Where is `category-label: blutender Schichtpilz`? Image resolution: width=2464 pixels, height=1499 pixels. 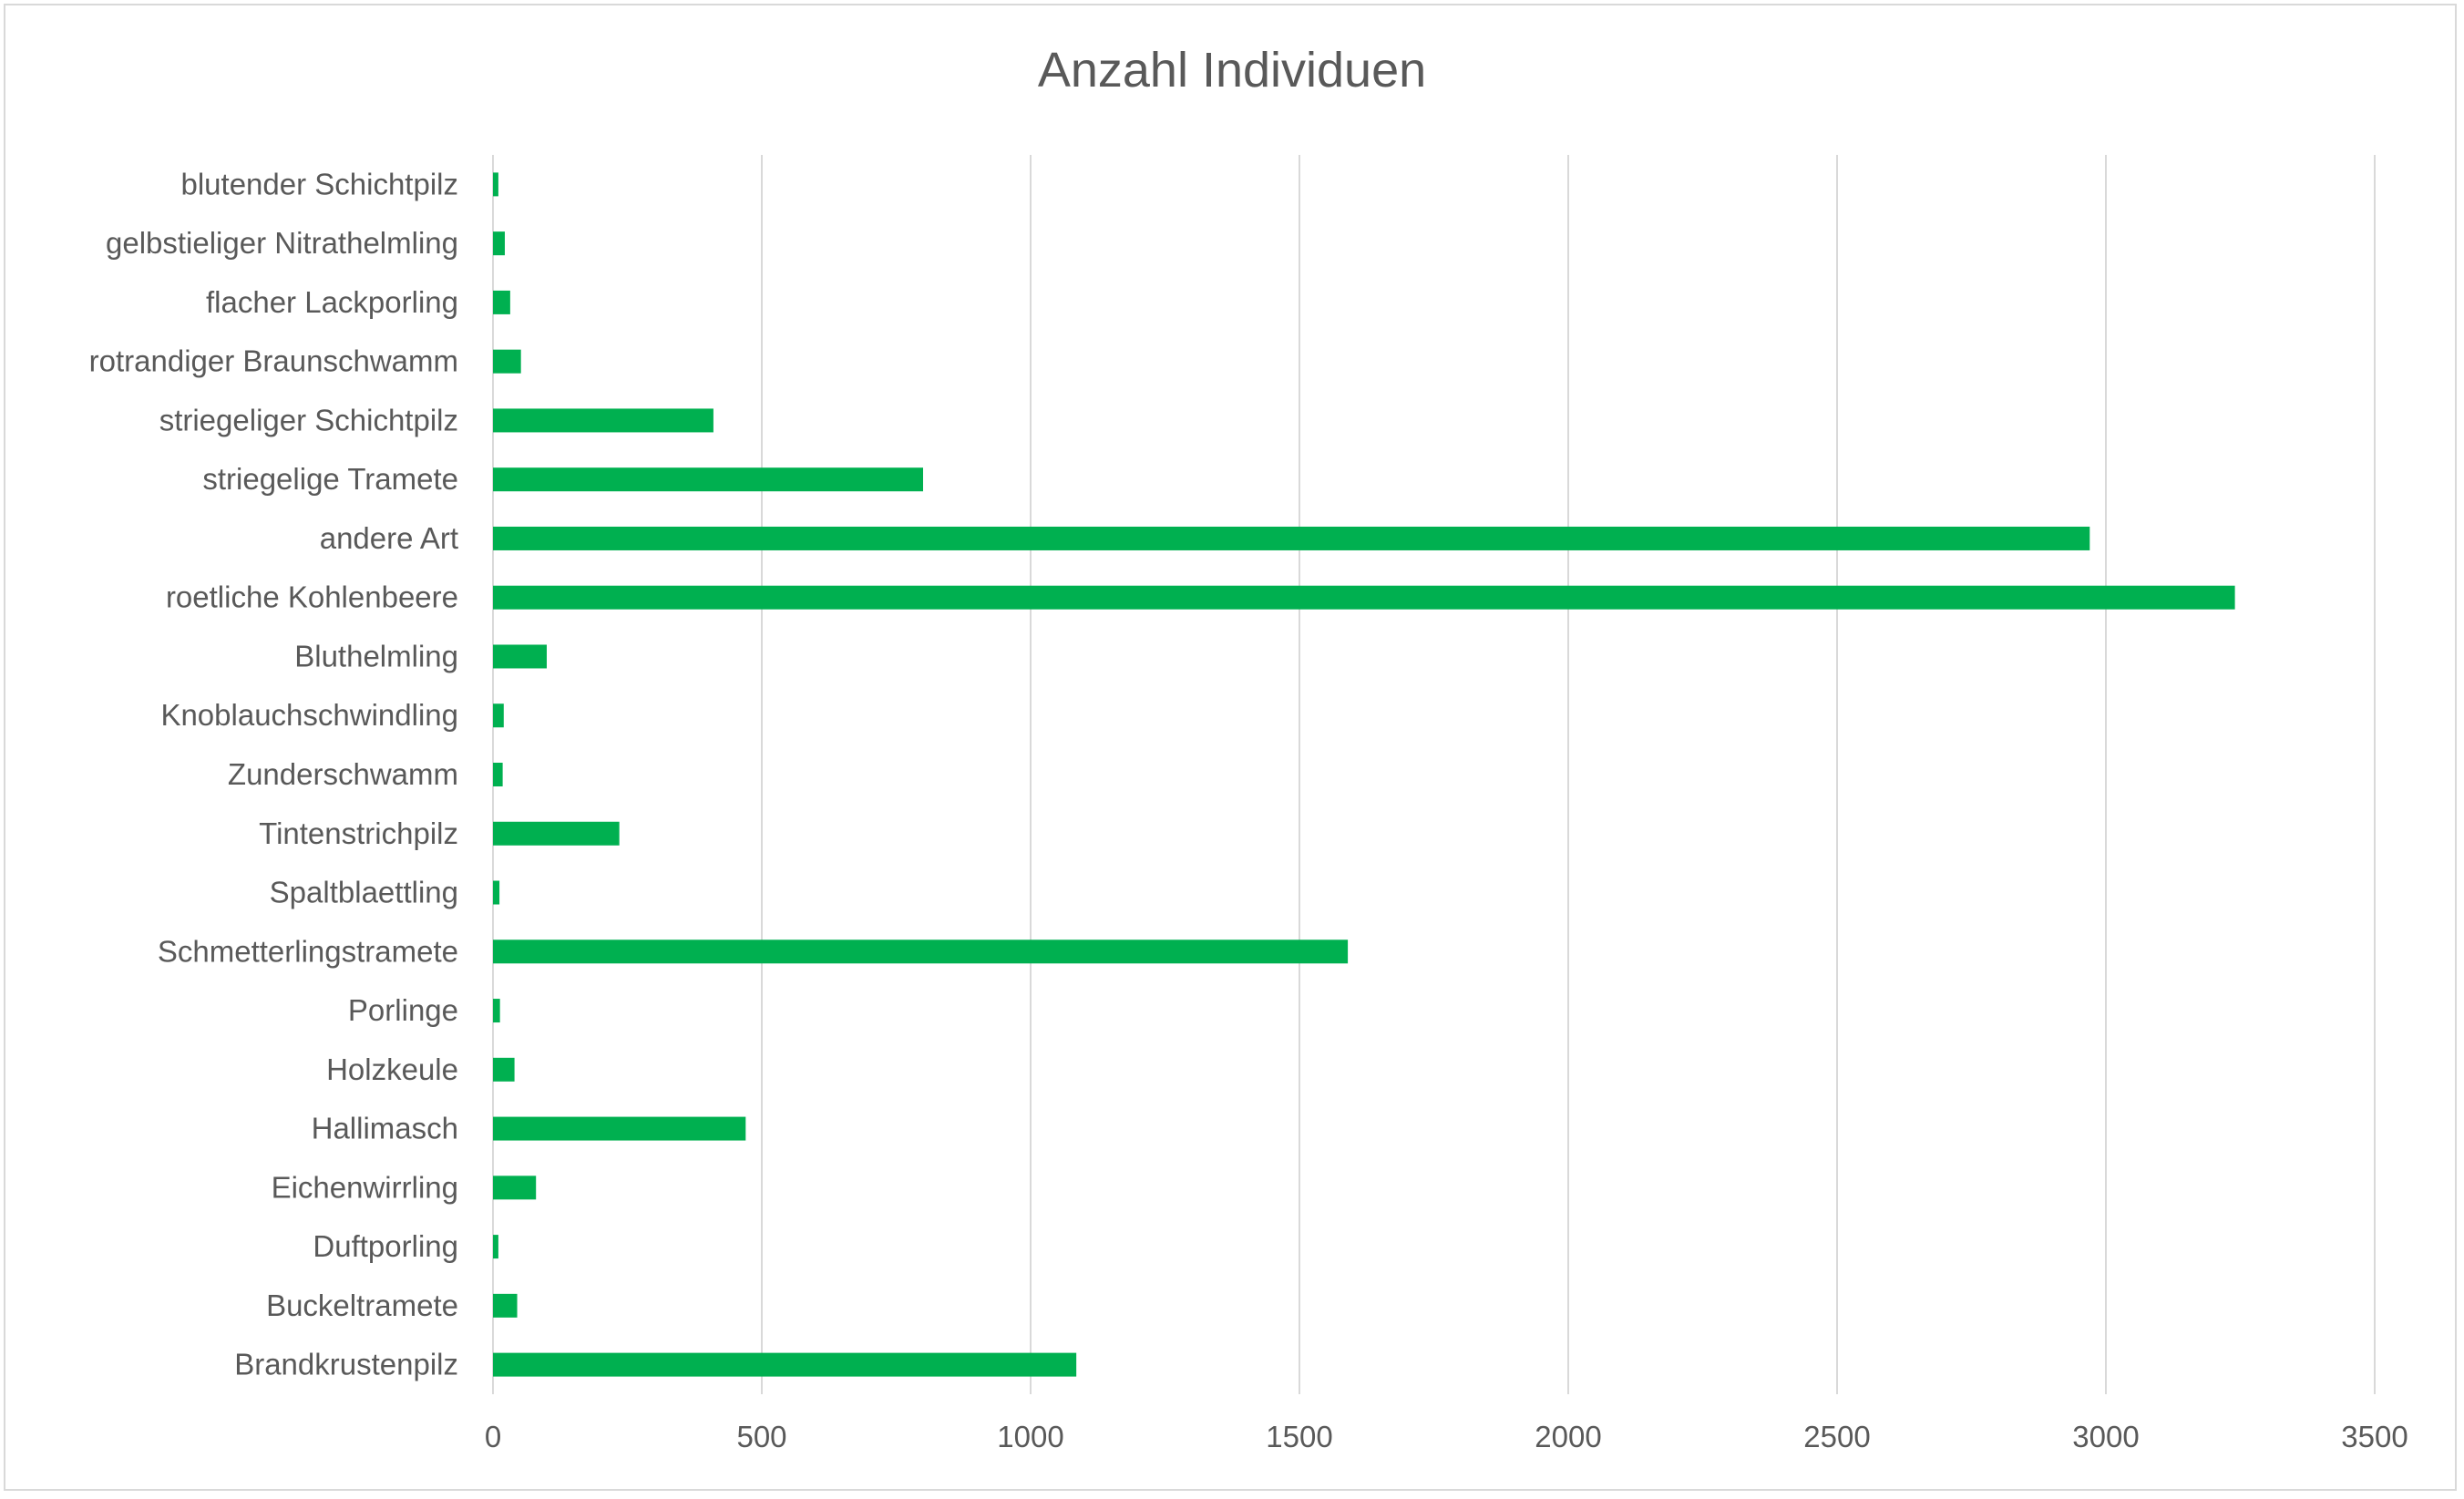
category-label: blutender Schichtpilz is located at coordinates (319, 183).